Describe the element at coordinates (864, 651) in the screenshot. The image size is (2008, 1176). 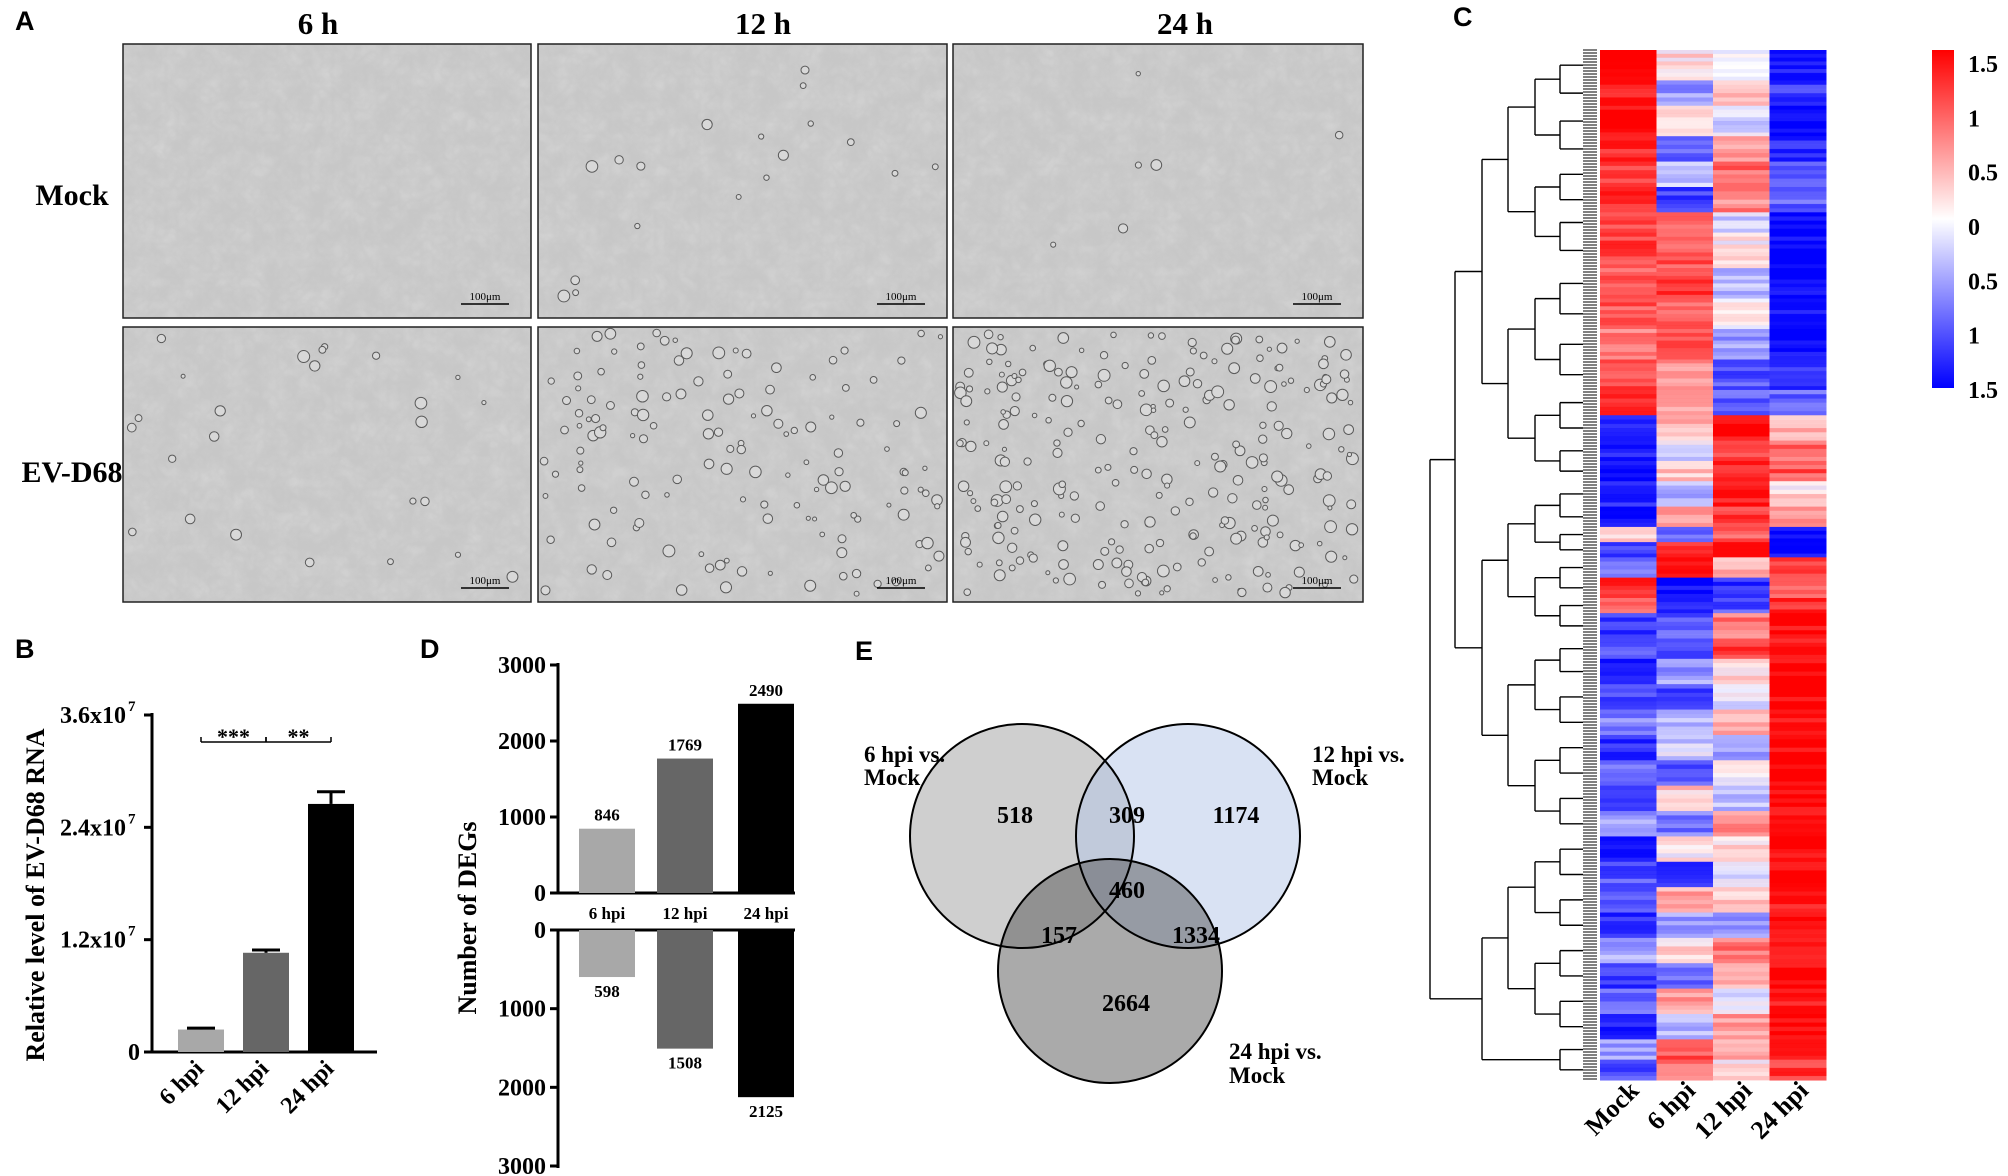
I see `panel-label-e: E` at that location.